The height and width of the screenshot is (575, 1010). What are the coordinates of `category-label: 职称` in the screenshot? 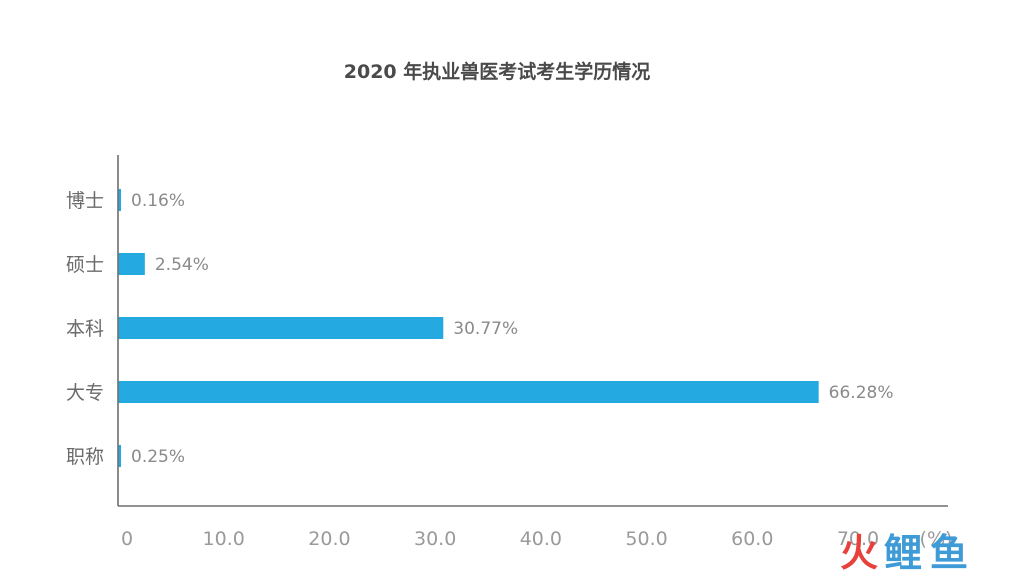 It's located at (85, 457).